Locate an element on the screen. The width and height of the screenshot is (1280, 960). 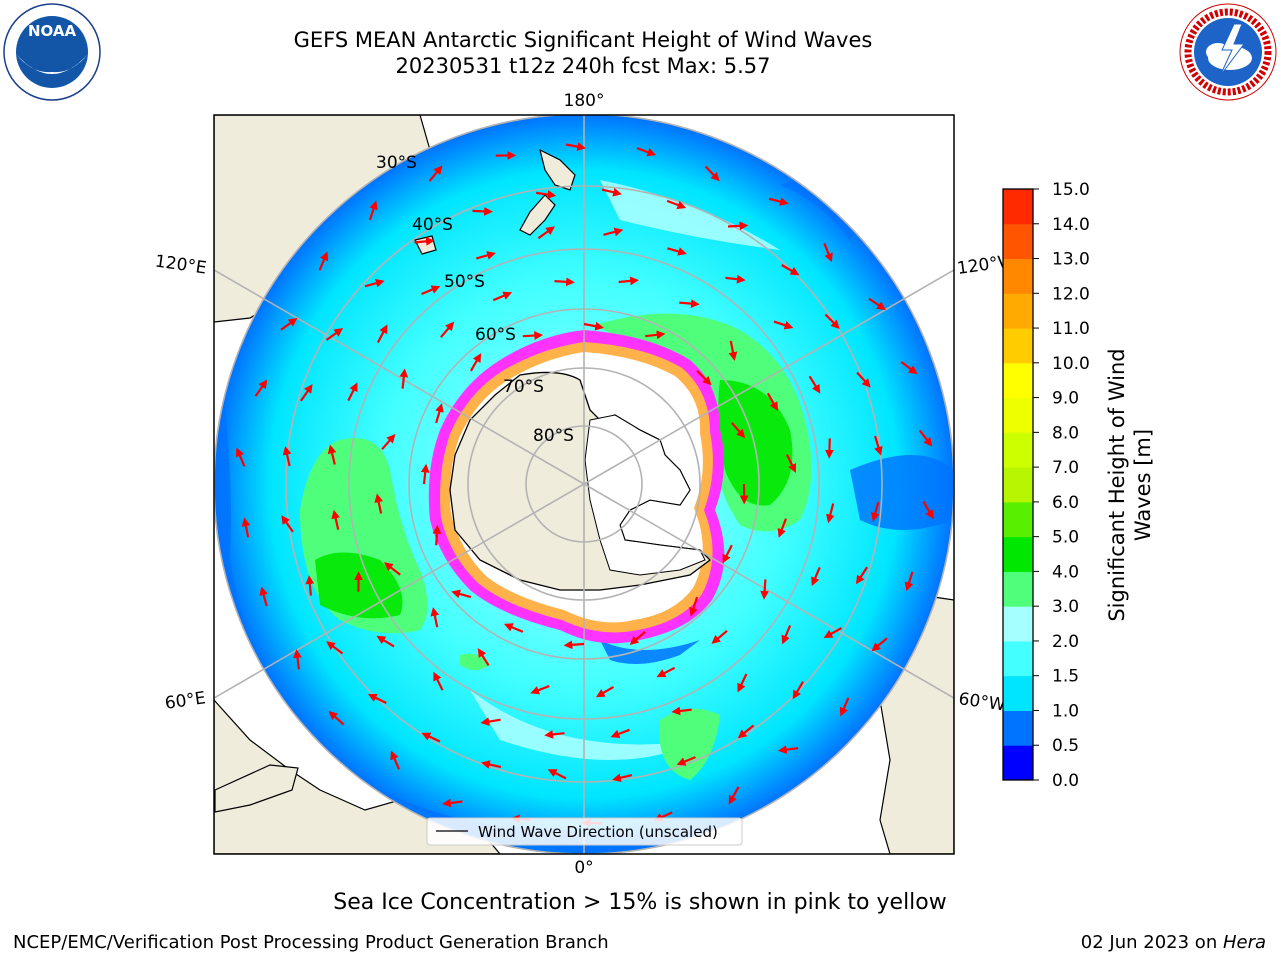
nws-logo is located at coordinates (1228, 52).